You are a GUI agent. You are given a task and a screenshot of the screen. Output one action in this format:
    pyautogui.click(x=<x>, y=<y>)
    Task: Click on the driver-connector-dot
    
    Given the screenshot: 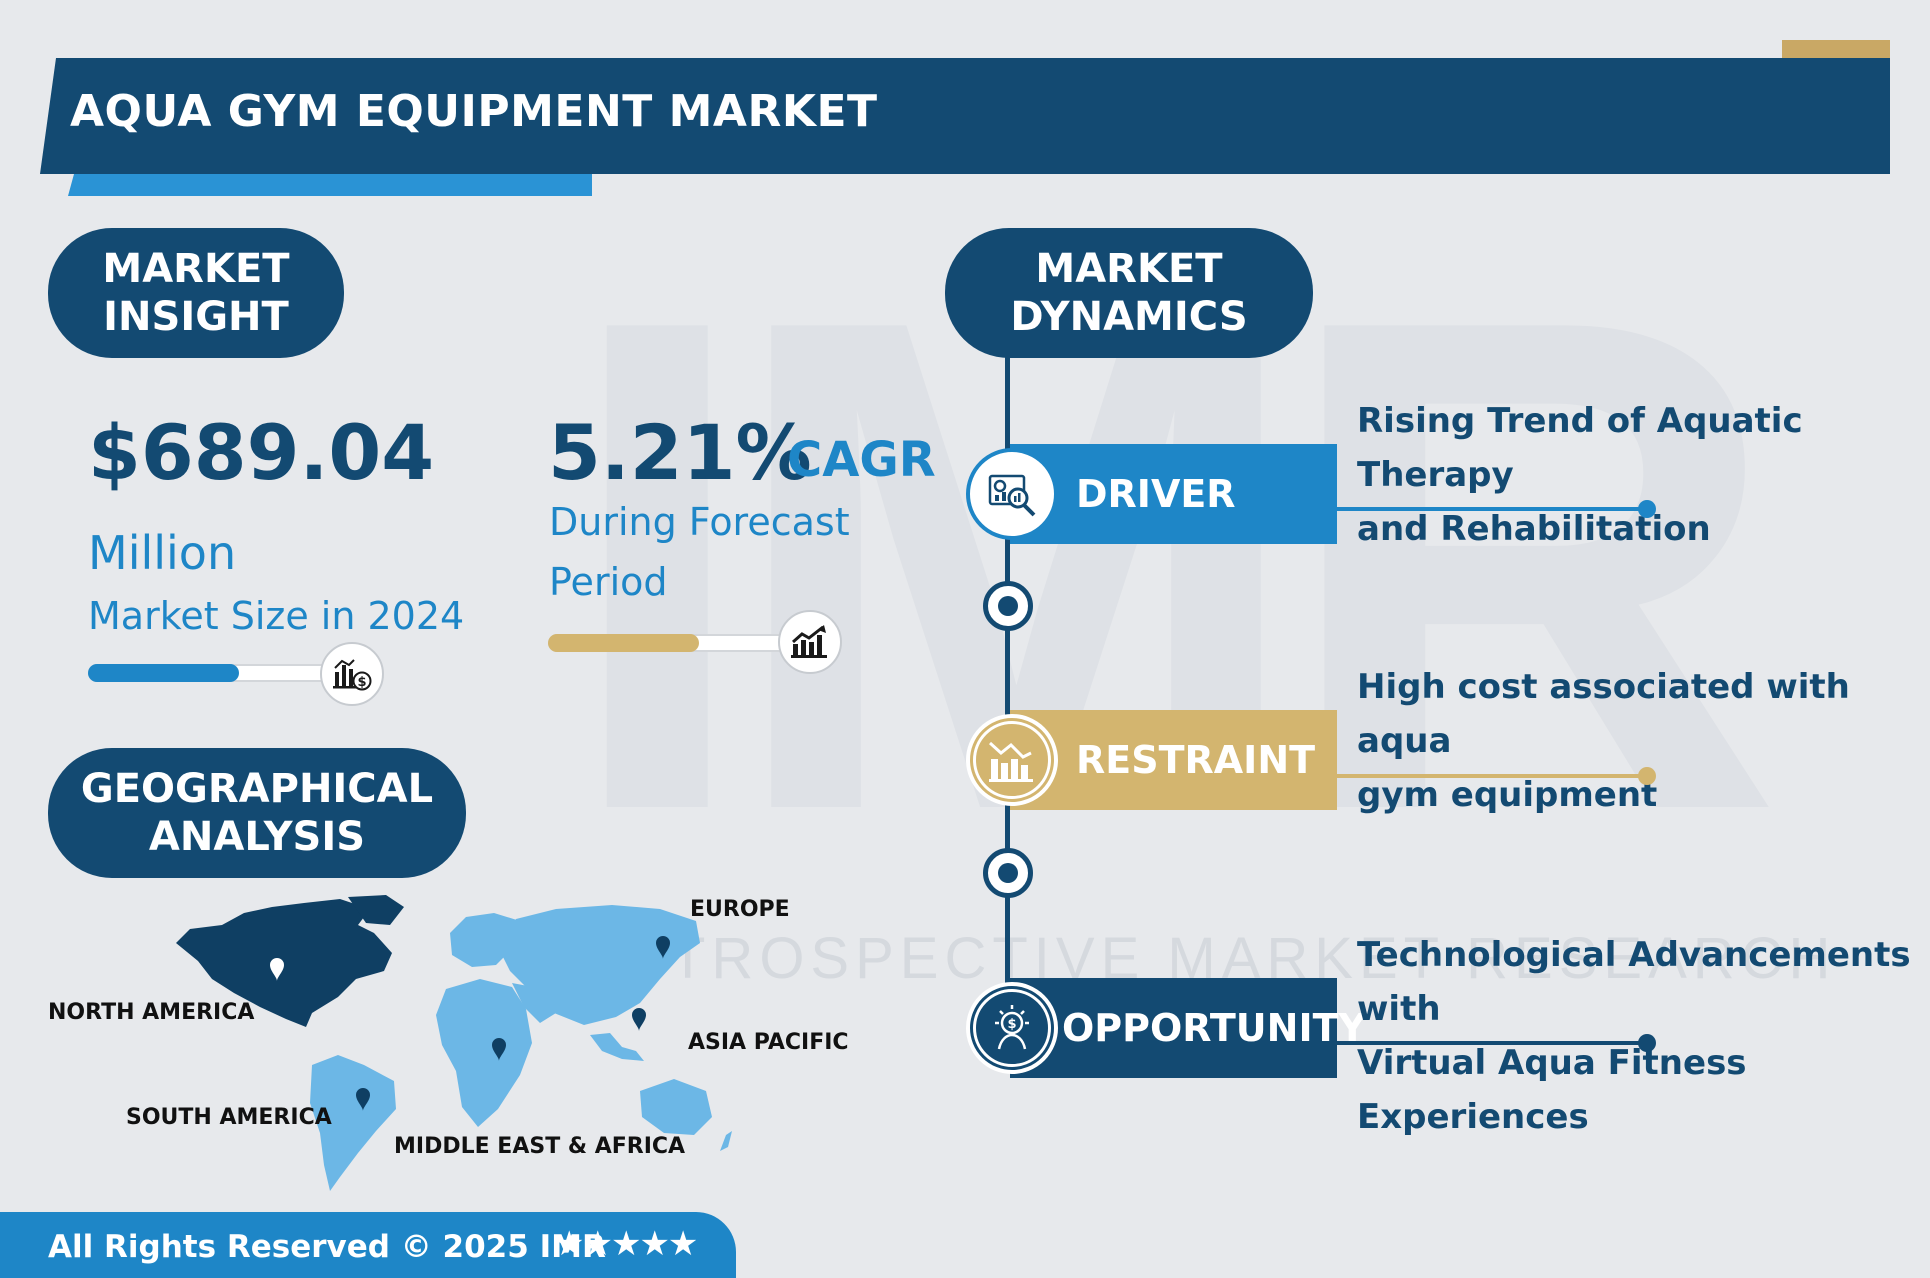 What is the action you would take?
    pyautogui.click(x=1647, y=509)
    